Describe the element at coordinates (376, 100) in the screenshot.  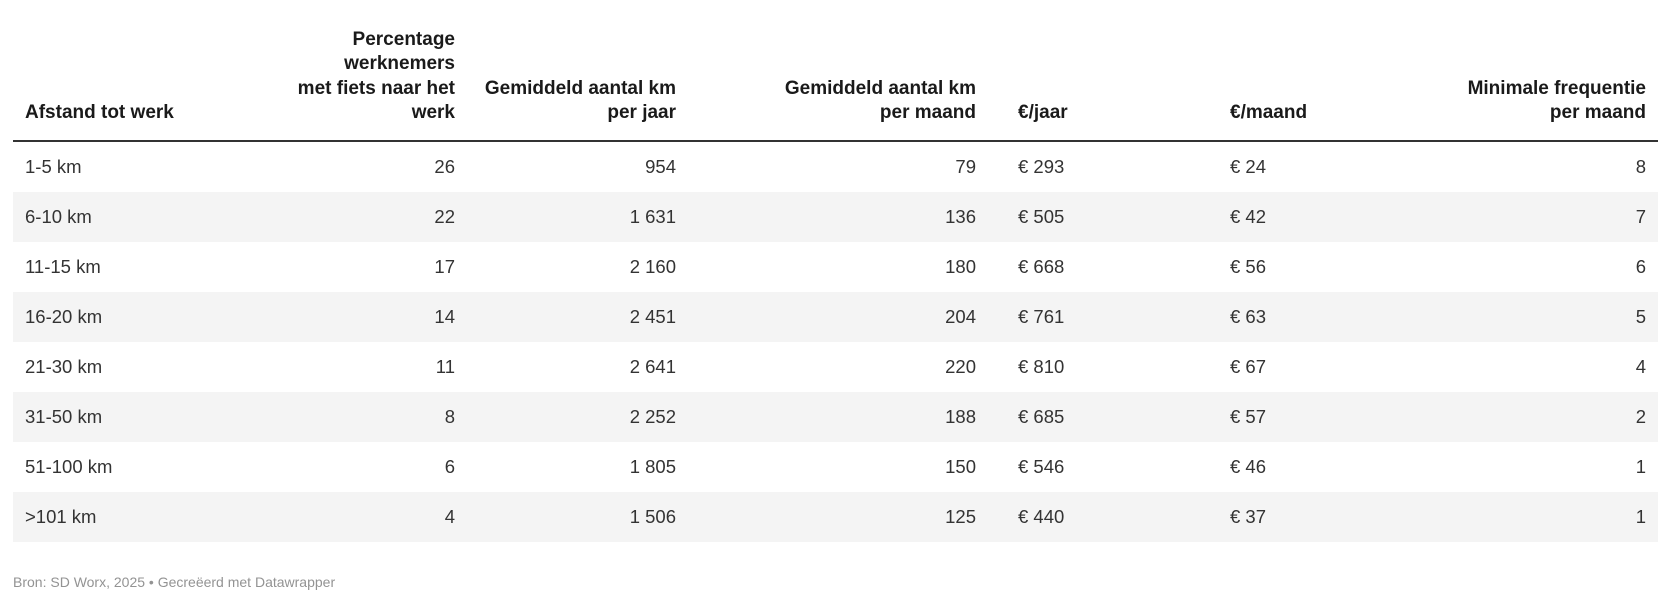
I see `header-line: met fiets naar het werk` at that location.